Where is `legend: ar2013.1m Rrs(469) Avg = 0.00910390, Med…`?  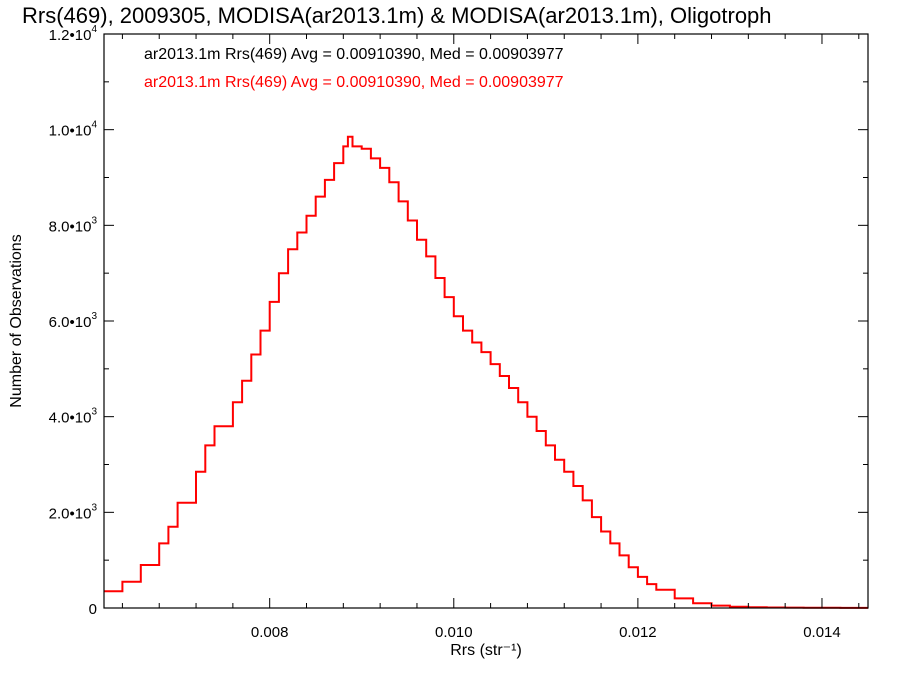
legend: ar2013.1m Rrs(469) Avg = 0.00910390, Med… is located at coordinates (354, 68).